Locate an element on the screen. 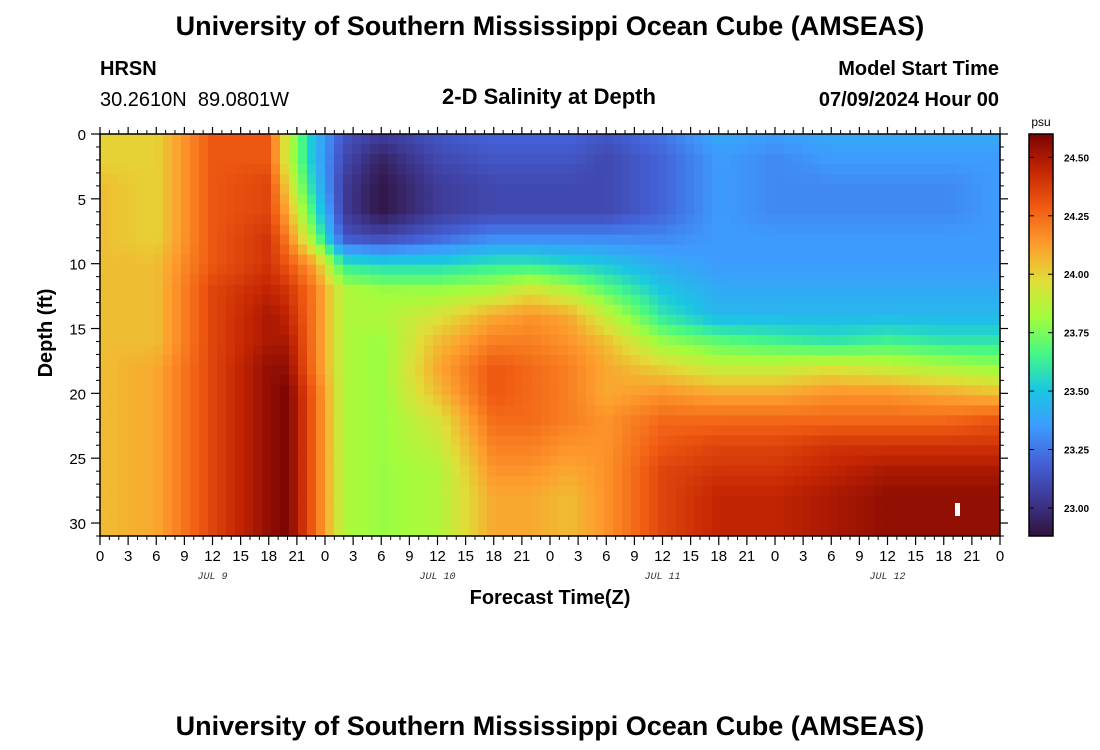  x-tick-label: 12 is located at coordinates (662, 556).